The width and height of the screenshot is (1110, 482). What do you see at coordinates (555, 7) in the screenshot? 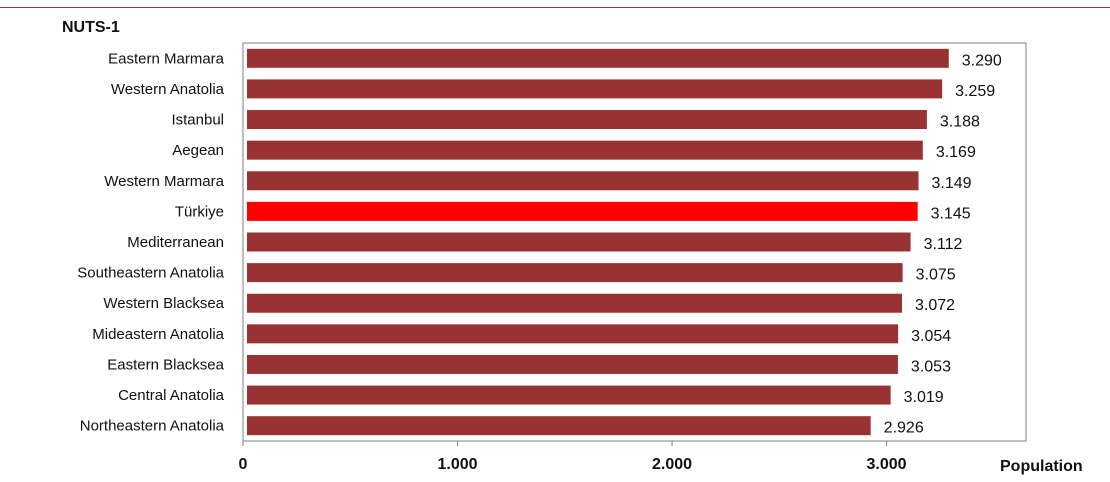
I see `top-rule` at bounding box center [555, 7].